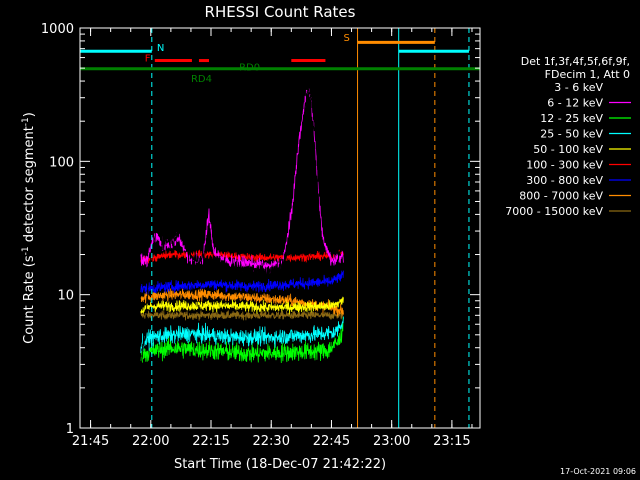  What do you see at coordinates (564, 180) in the screenshot?
I see `legend-label-300-800-kev: 300 - 800 keV` at bounding box center [564, 180].